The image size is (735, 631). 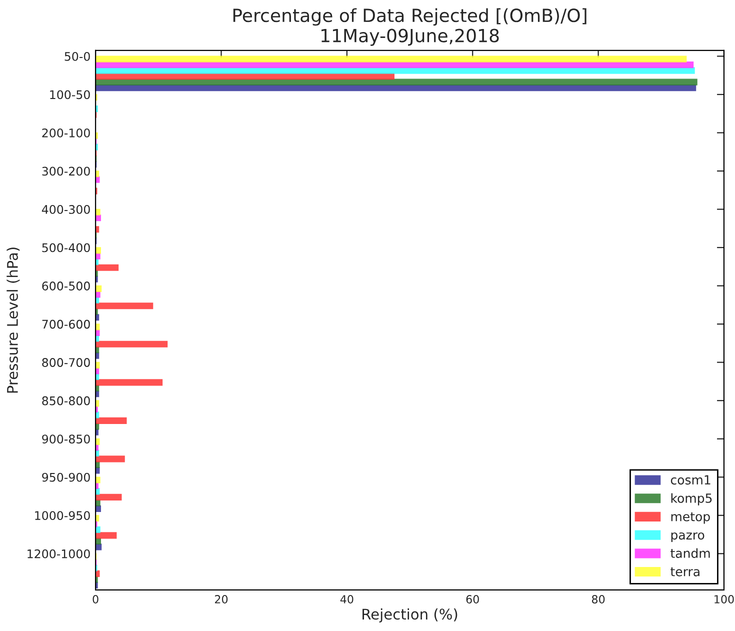 What do you see at coordinates (95, 599) in the screenshot?
I see `x-tick-label: 0` at bounding box center [95, 599].